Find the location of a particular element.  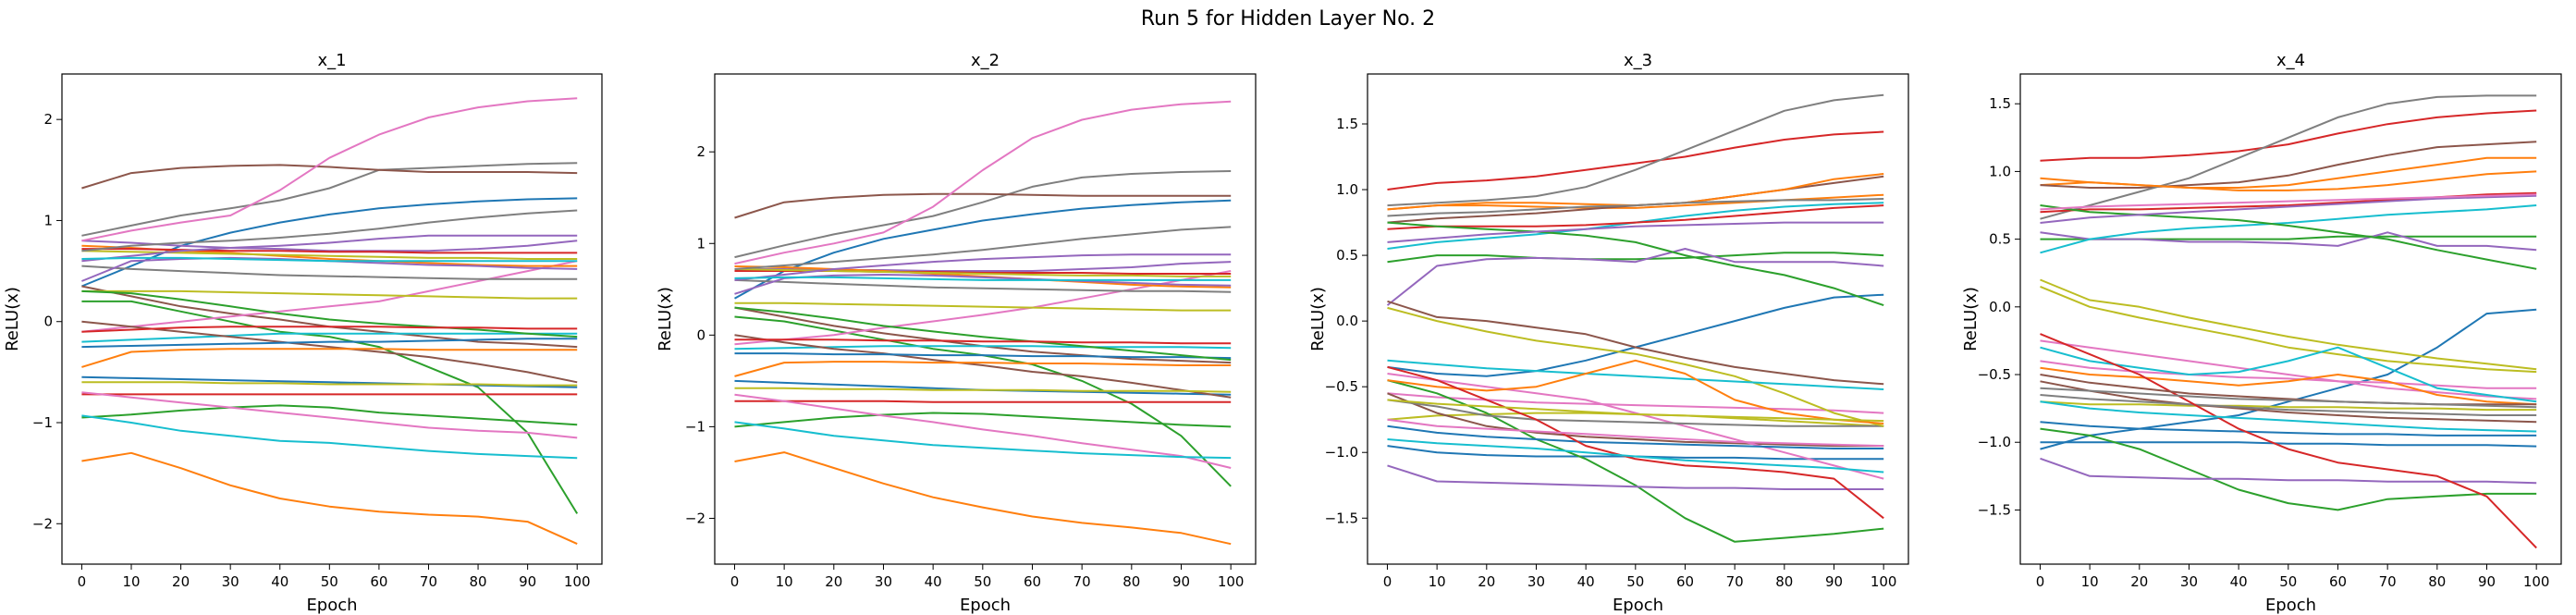

y-tick-label: −1.5 is located at coordinates (1341, 518).